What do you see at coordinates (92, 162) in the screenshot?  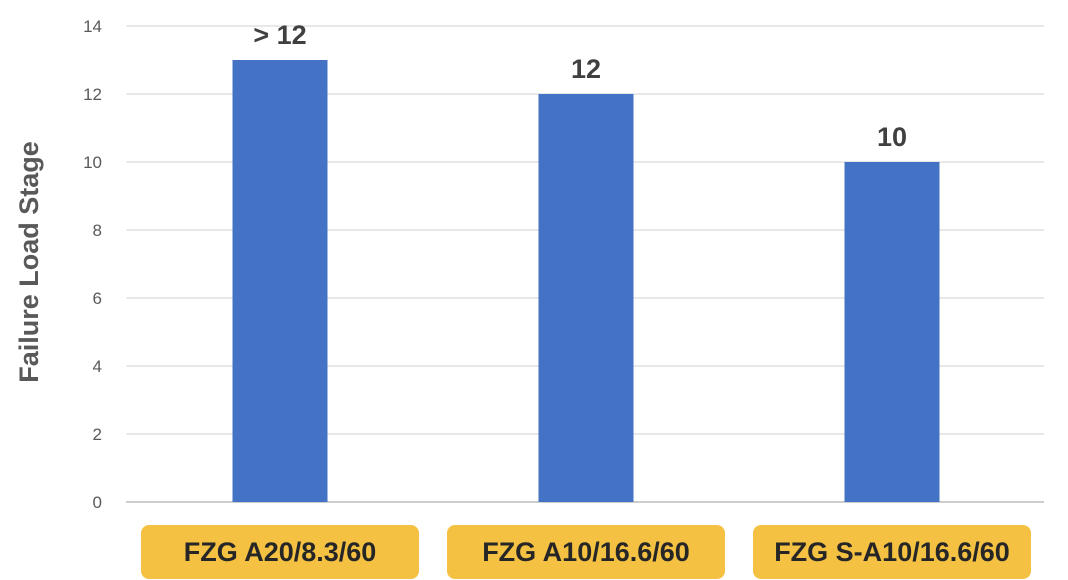 I see `y-tick-label: 10` at bounding box center [92, 162].